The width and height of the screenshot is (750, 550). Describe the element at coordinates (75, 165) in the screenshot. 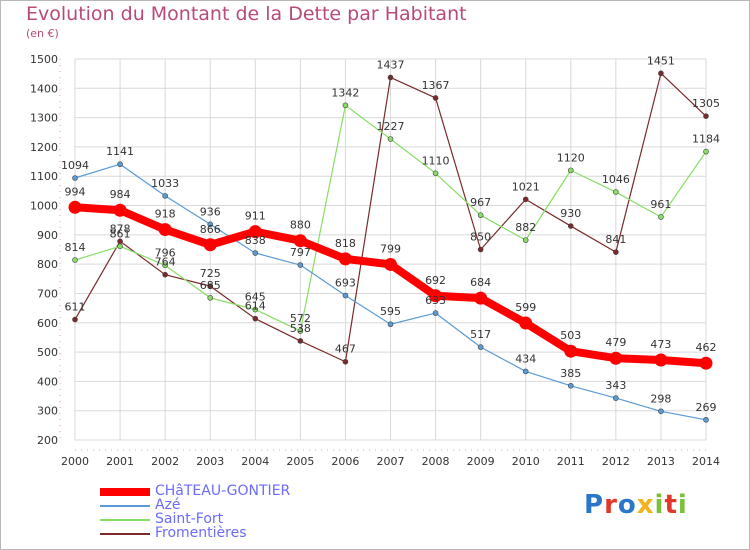

I see `data-label: 1094` at that location.